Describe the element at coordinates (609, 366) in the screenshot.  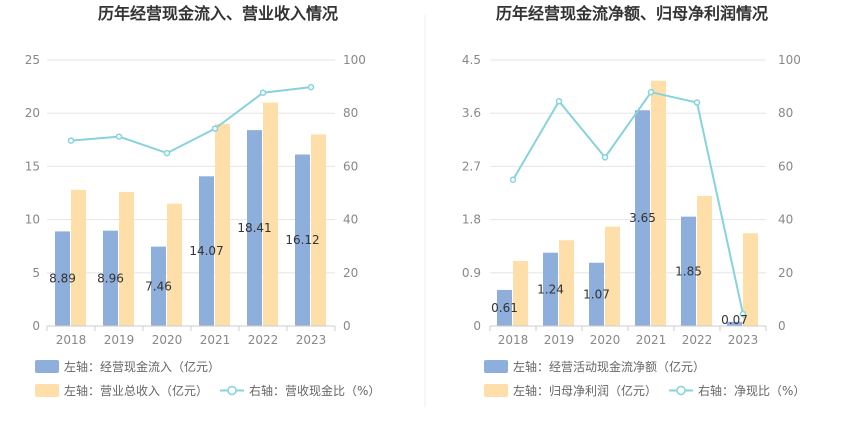
I see `legend-label: 左轴：经营活动现金流净额（亿元）` at that location.